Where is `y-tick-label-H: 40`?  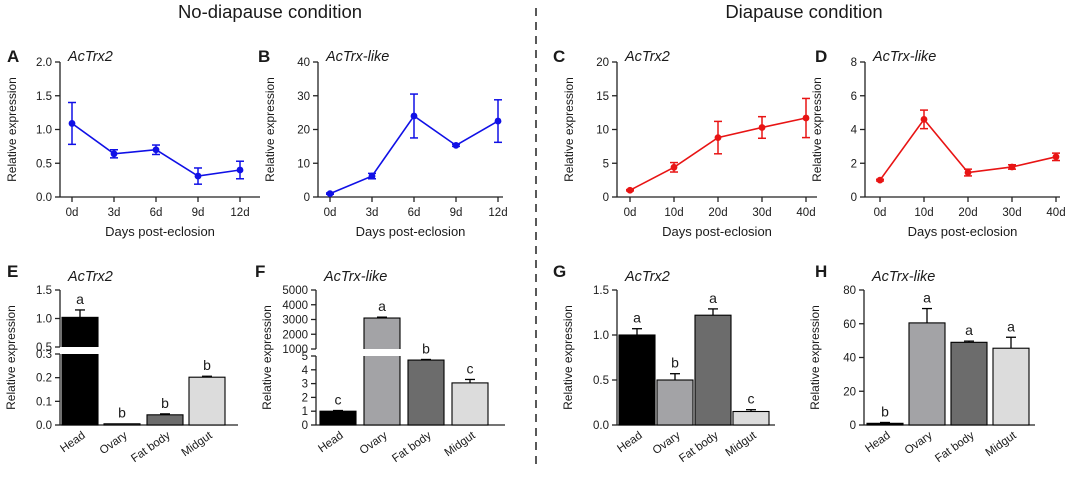 y-tick-label-H: 40 is located at coordinates (849, 359).